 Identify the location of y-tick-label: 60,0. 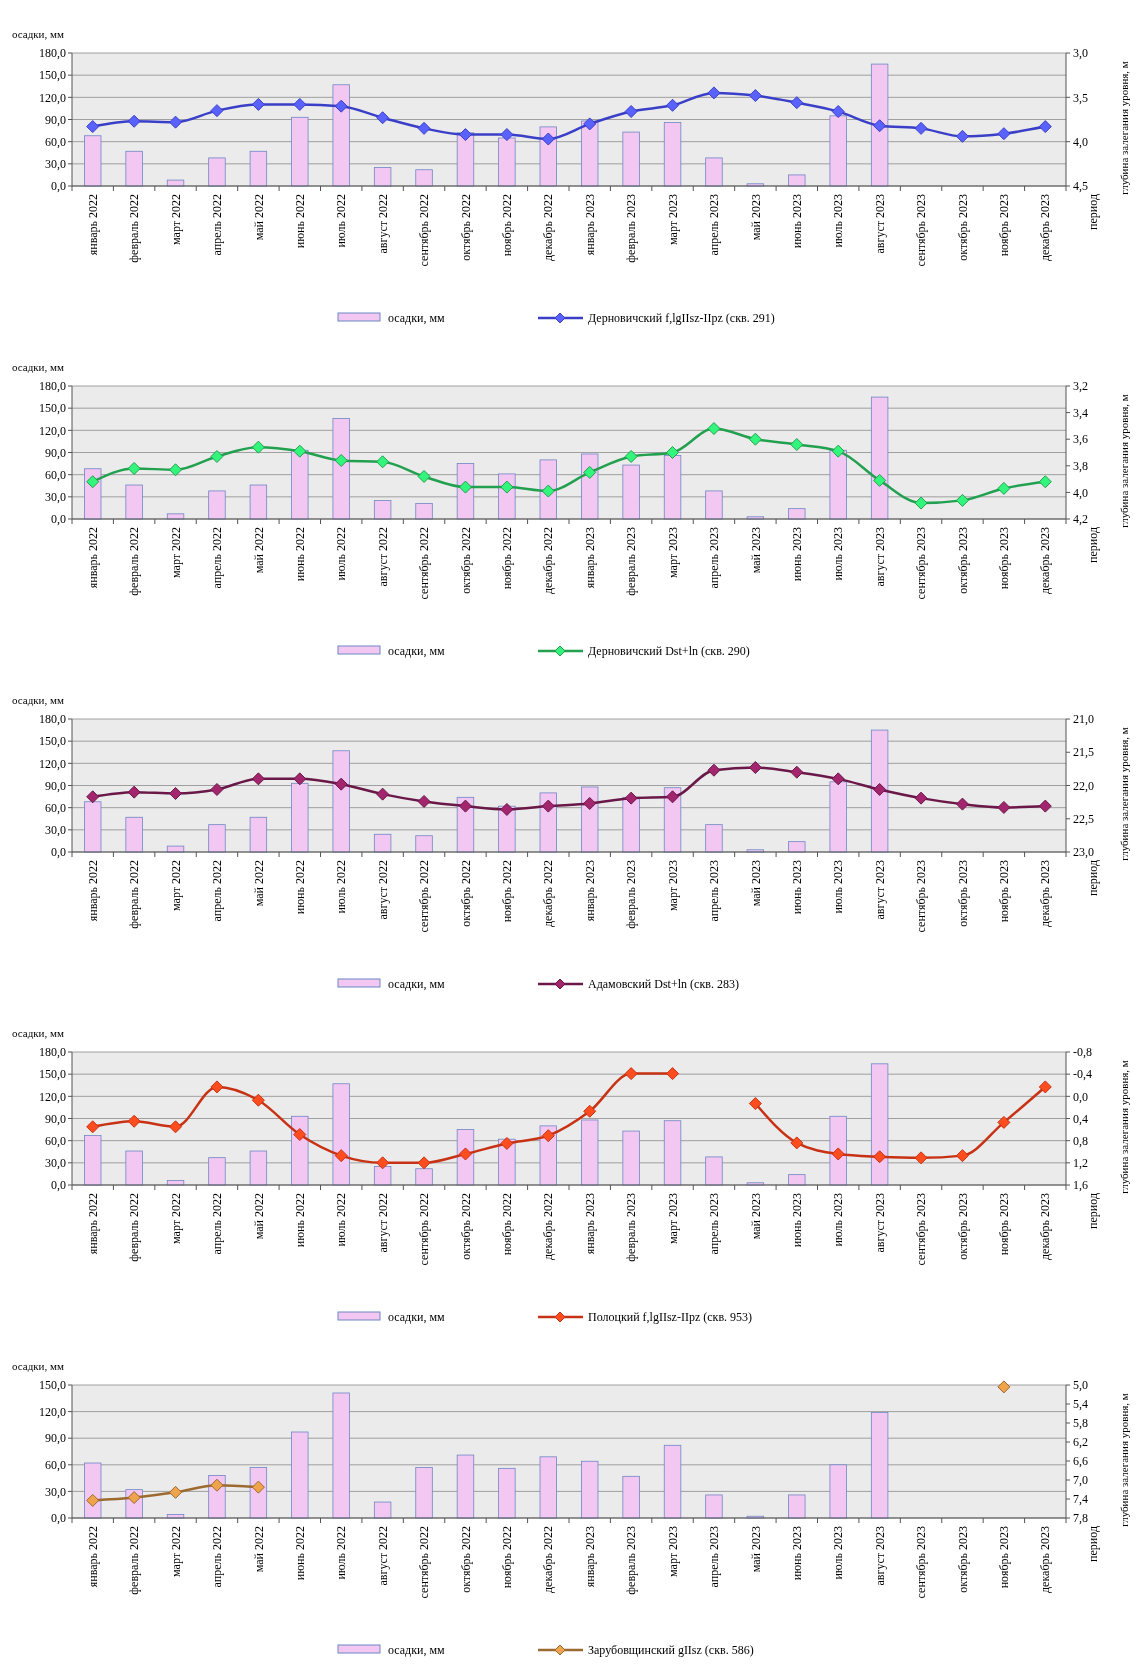
(55, 141).